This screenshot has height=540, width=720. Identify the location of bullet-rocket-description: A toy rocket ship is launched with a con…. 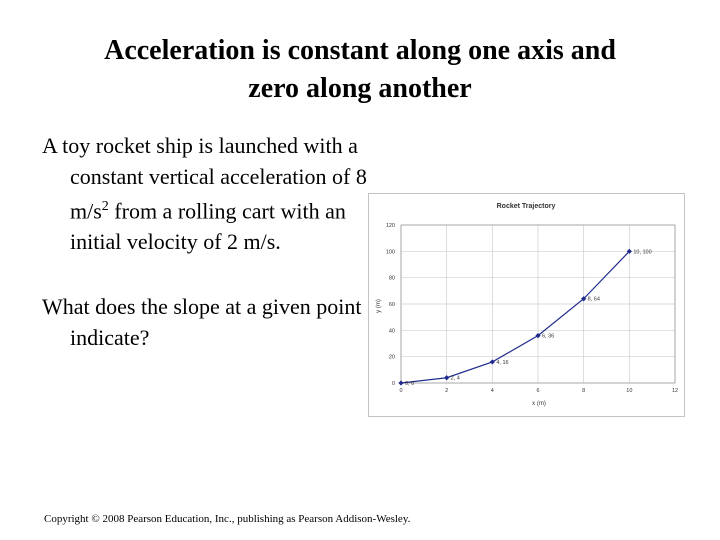
(213, 194).